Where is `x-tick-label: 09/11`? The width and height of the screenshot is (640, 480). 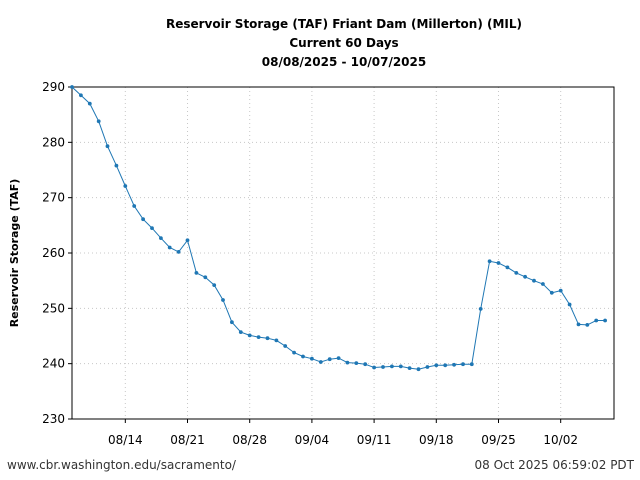
x-tick-label: 09/11 is located at coordinates (374, 440).